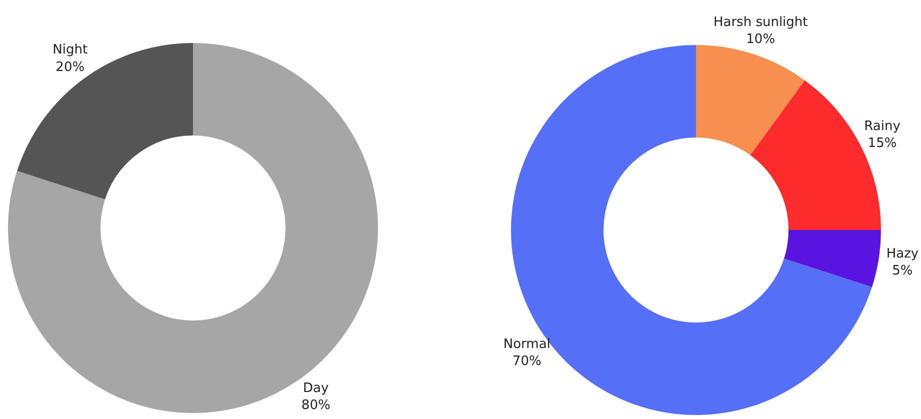 The width and height of the screenshot is (921, 419). Describe the element at coordinates (70, 50) in the screenshot. I see `slice-label: Night` at that location.